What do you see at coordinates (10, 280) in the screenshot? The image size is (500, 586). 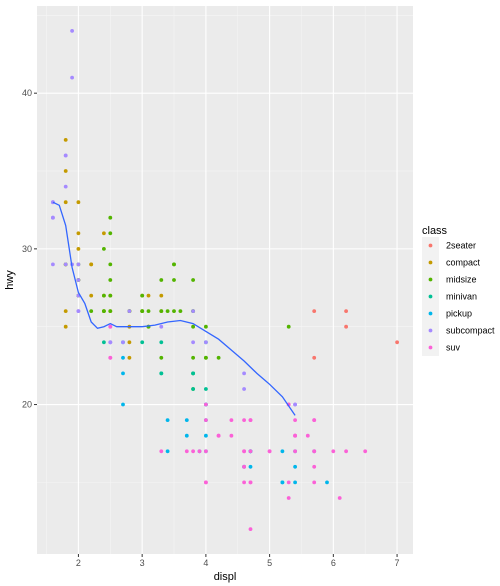 I see `y-axis-title: hwy` at bounding box center [10, 280].